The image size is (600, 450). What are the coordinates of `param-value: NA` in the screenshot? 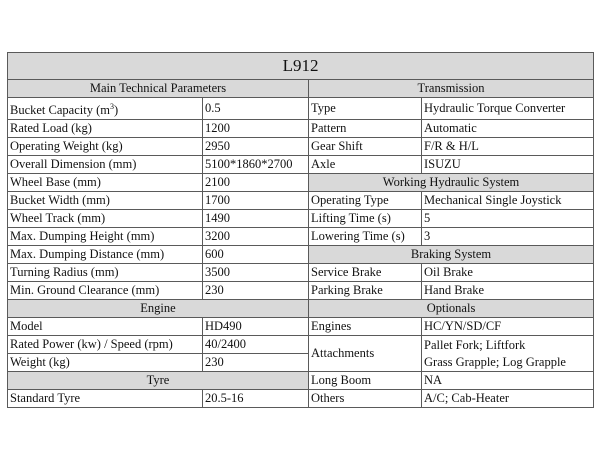 It's located at (507, 381).